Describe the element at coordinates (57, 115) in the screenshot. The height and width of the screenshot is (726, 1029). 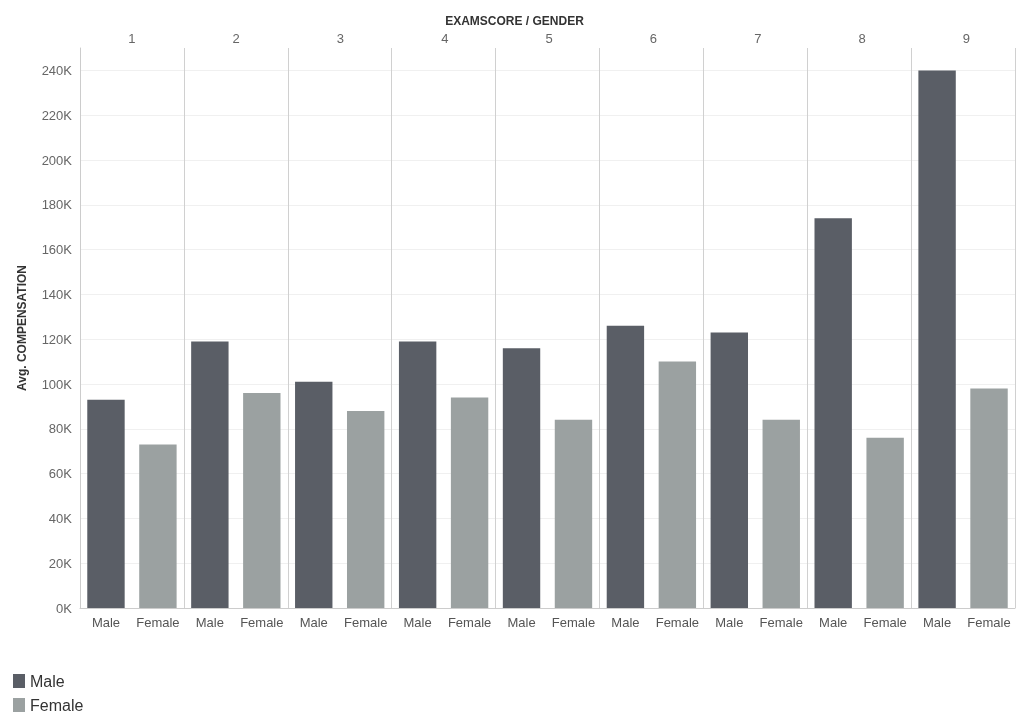
I see `y-tick-label: 220K` at that location.